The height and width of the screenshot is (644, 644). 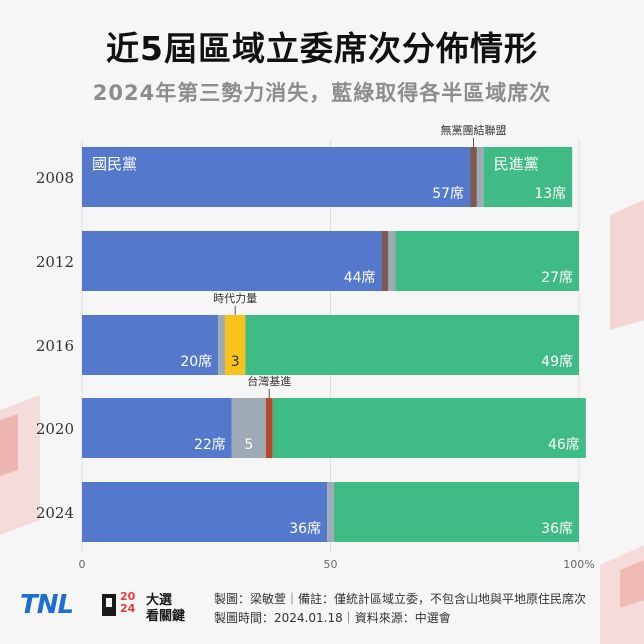 I want to click on y-tick-label-2008: 2008, so click(x=55, y=178).